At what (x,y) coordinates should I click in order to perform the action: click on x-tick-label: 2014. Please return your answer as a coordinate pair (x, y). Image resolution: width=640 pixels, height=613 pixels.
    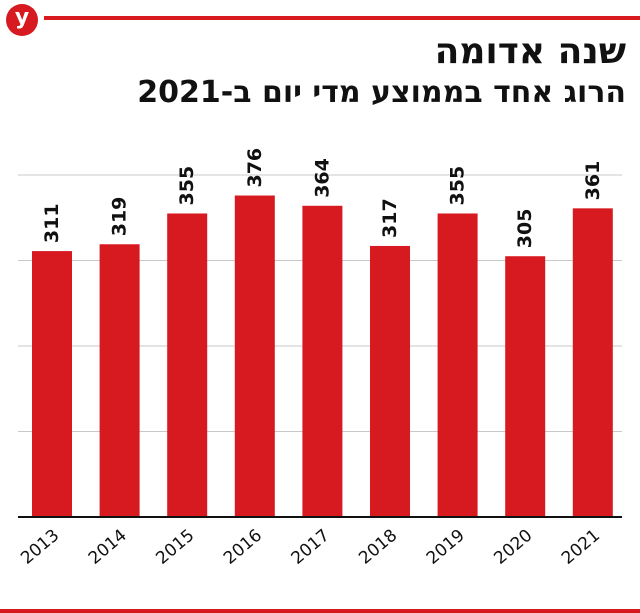
    Looking at the image, I should click on (108, 547).